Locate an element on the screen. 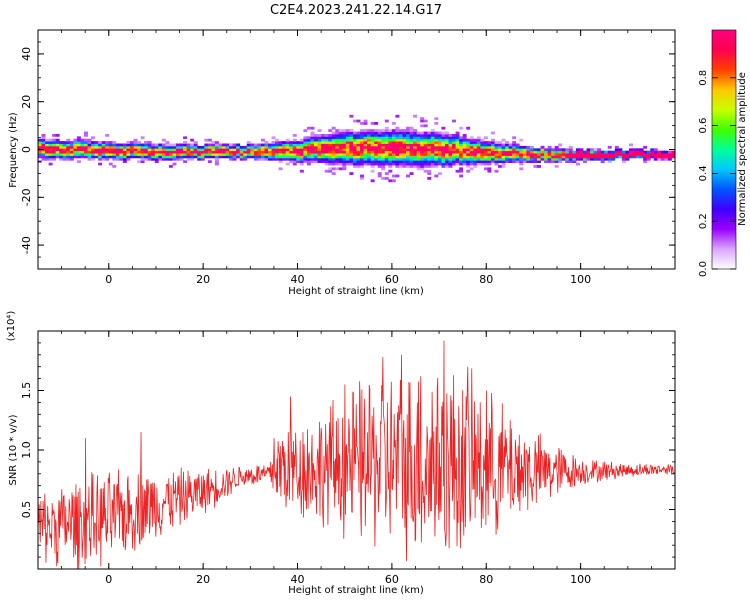  x-tick-label: 40 is located at coordinates (298, 579).